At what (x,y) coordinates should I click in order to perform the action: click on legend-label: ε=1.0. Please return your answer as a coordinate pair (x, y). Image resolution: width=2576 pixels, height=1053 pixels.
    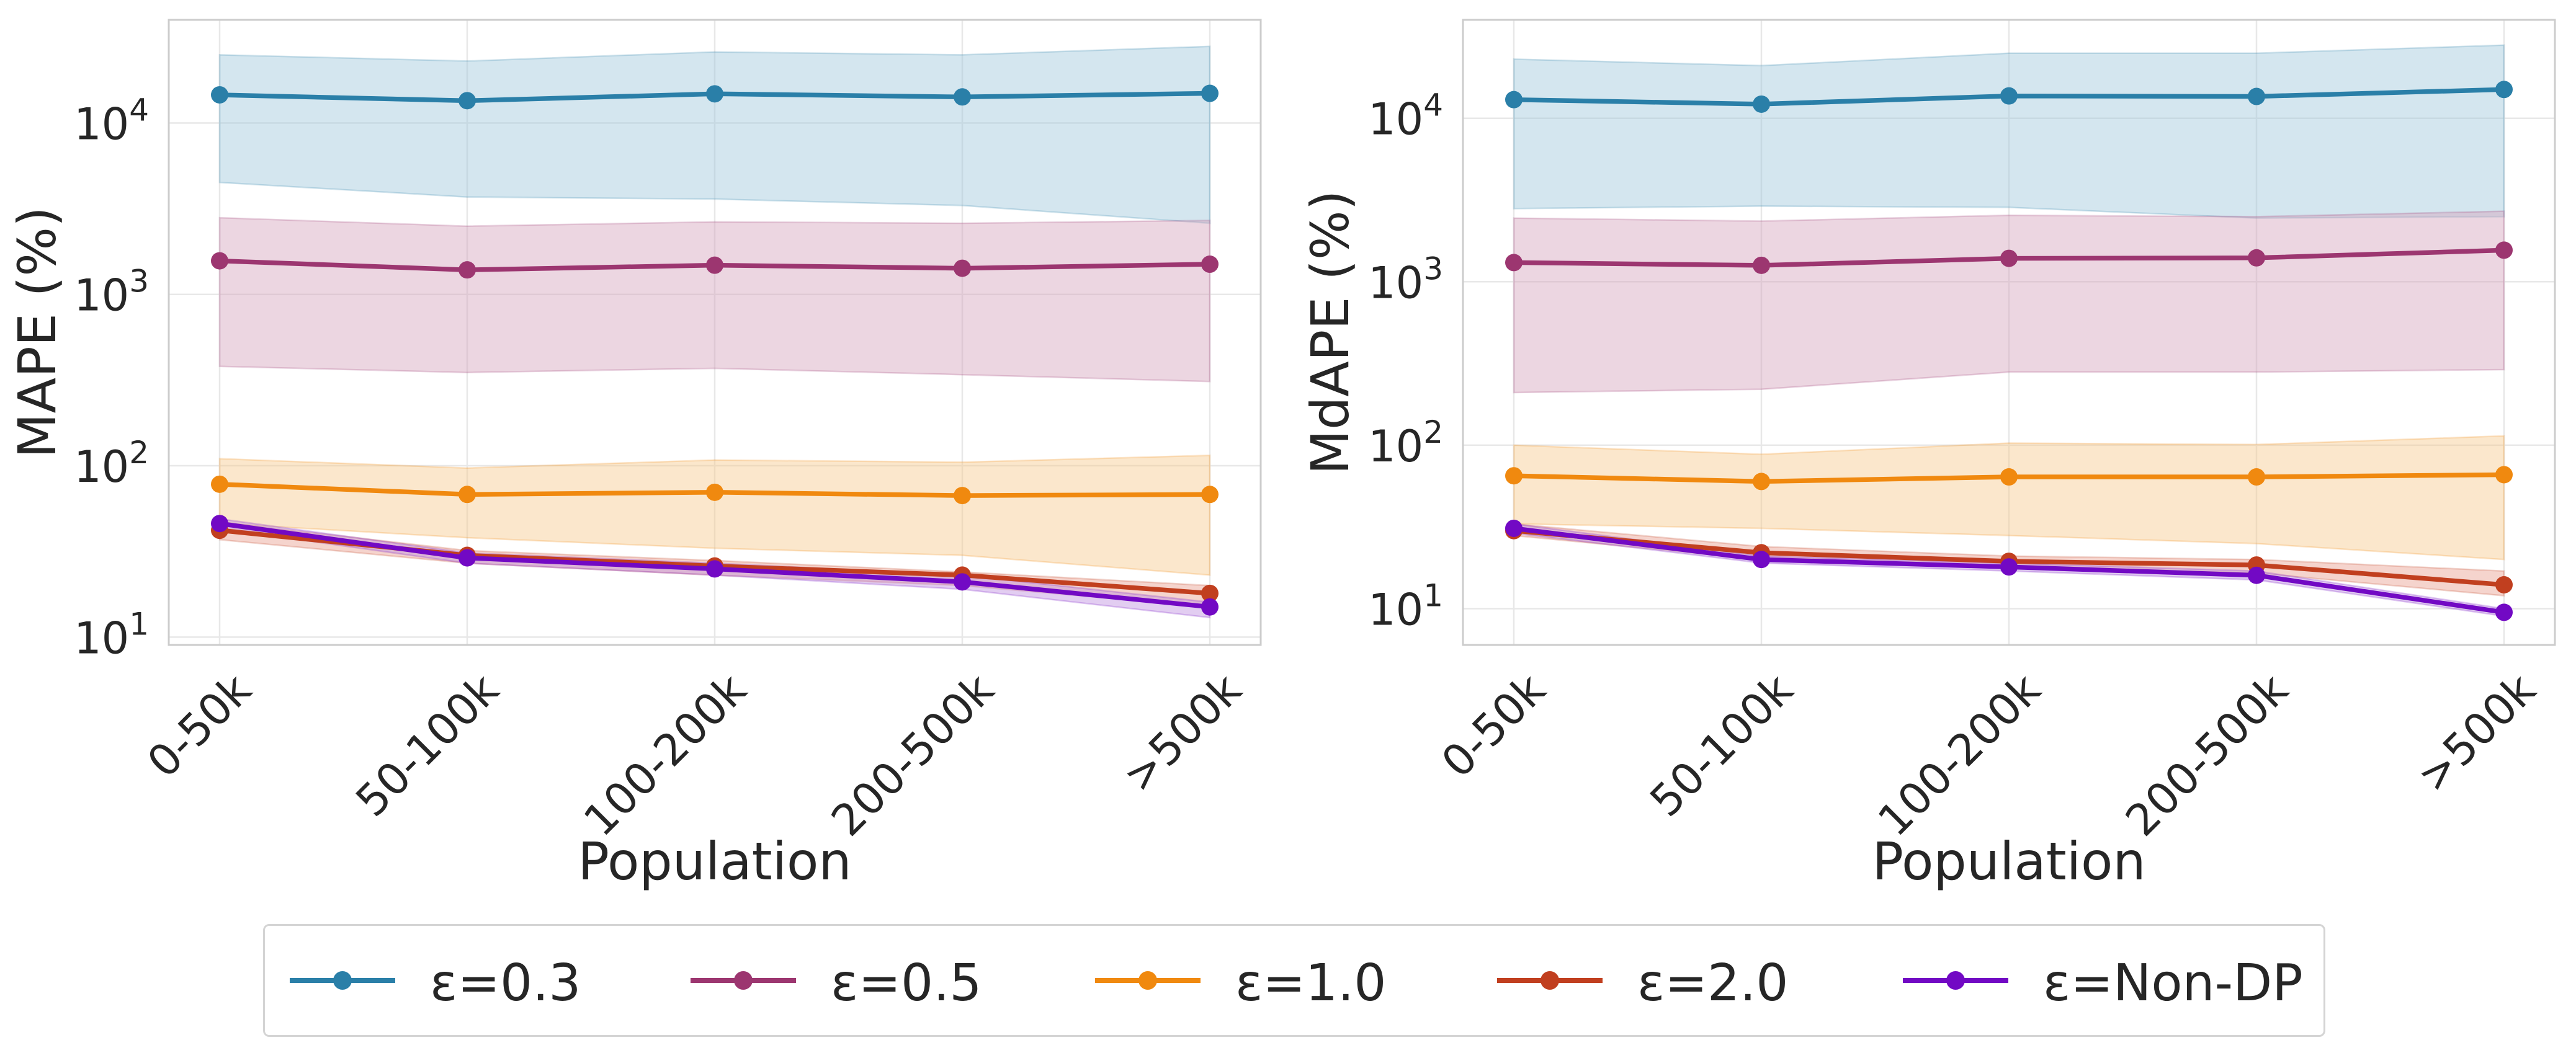
    Looking at the image, I should click on (1311, 983).